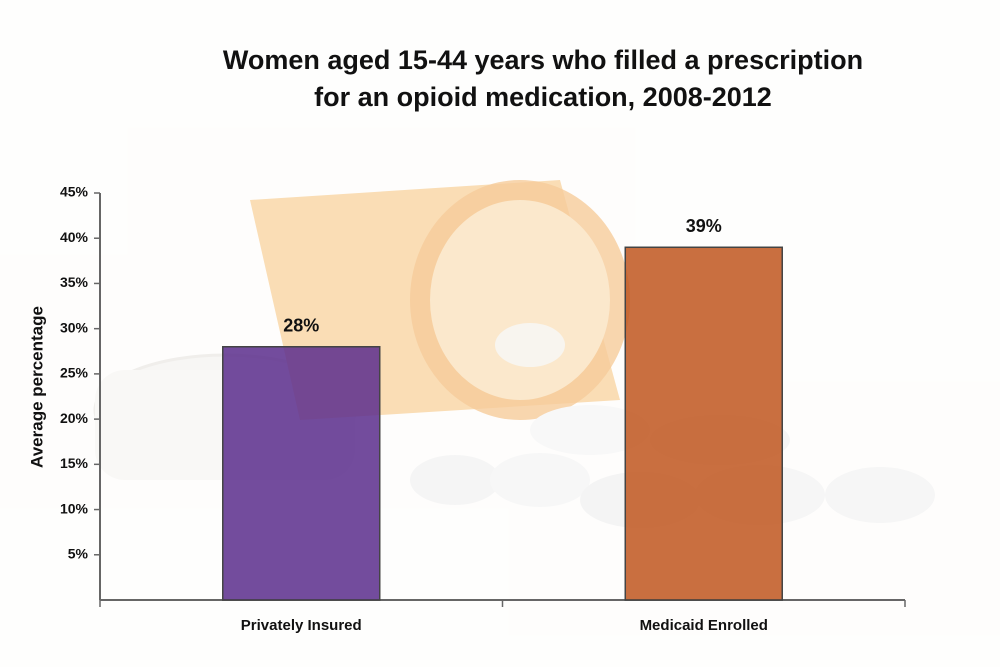  I want to click on chart-title: for an opioid medication, 2008-2012, so click(543, 97).